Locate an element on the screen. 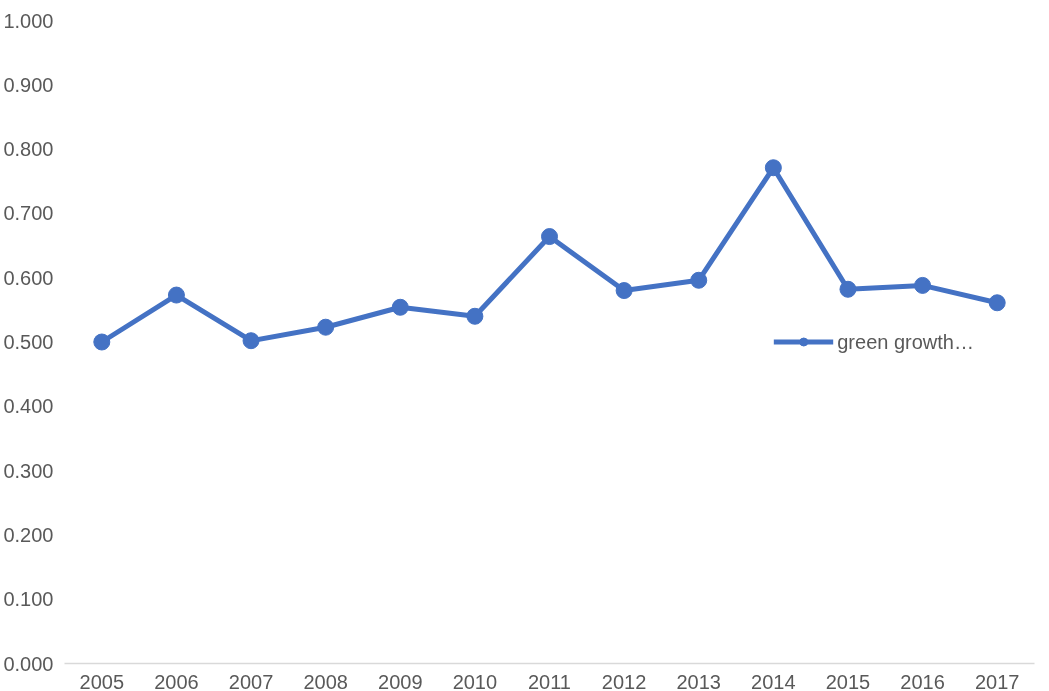 This screenshot has width=1049, height=691. x-tick-label: 2017 is located at coordinates (997, 680).